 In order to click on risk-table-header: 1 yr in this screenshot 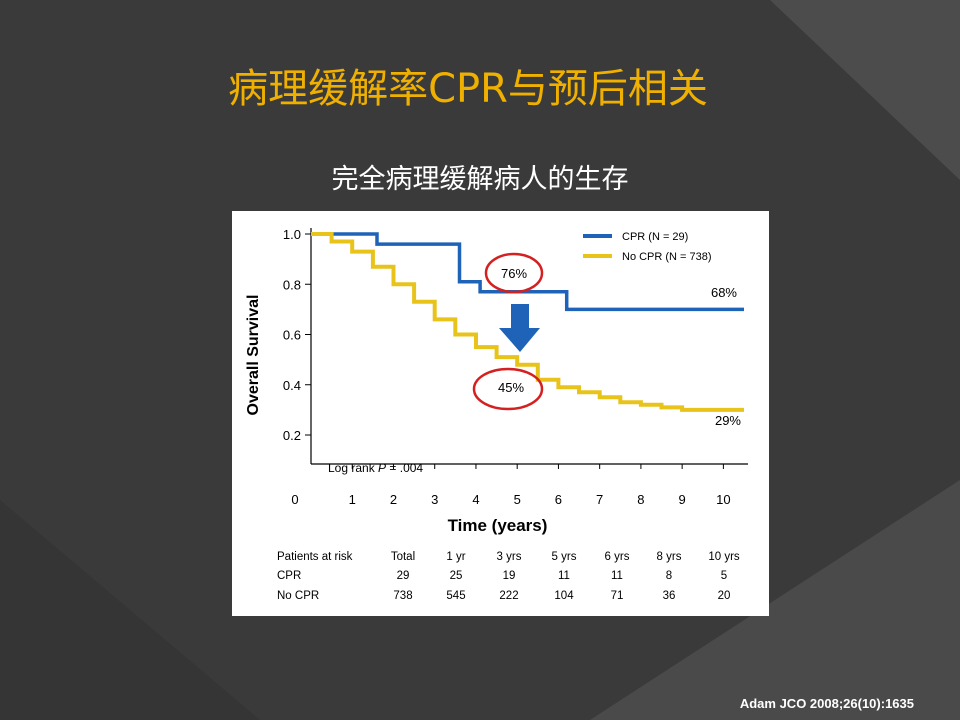, I will do `click(455, 557)`.